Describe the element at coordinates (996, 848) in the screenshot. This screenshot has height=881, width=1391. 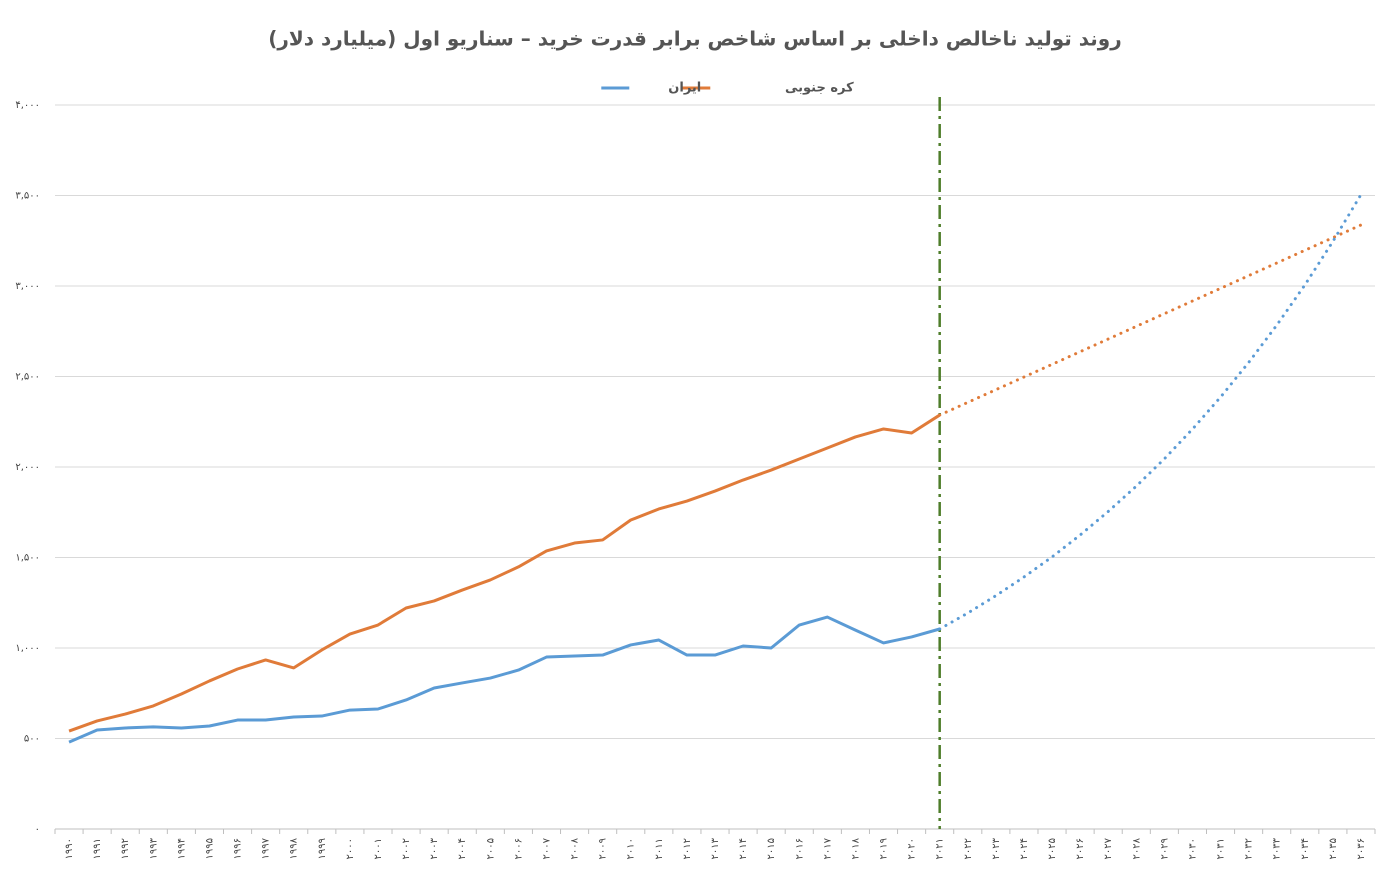
I see `x-tick-label: ۲۰۲۳` at that location.